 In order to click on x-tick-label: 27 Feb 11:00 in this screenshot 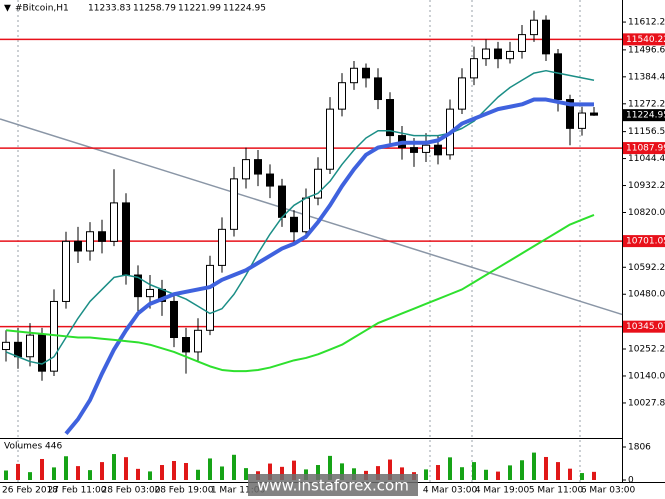, I will do `click(76, 491)`.